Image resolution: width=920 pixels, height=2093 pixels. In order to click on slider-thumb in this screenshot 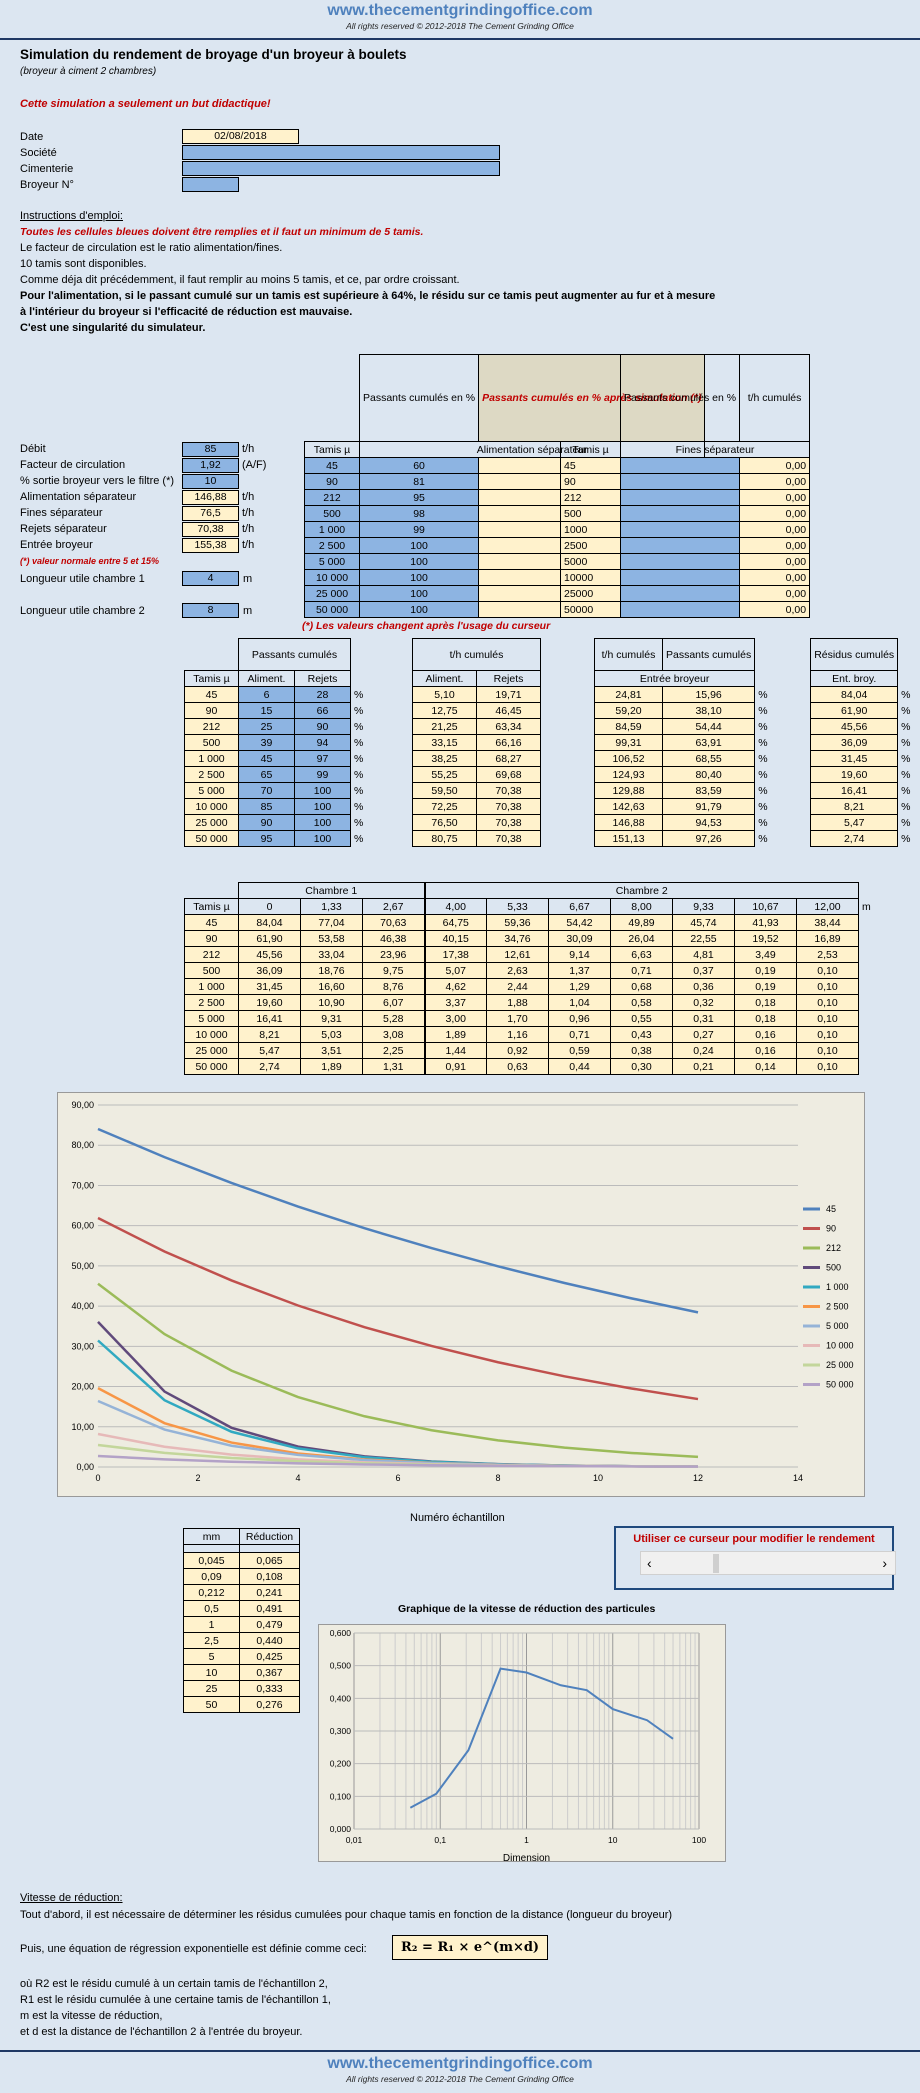, I will do `click(716, 1563)`.